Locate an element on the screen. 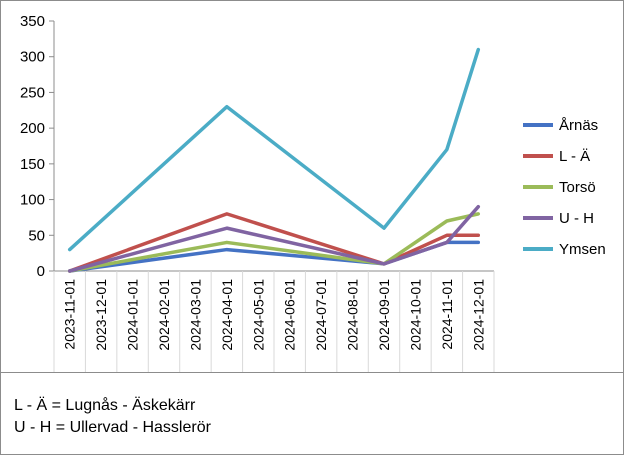  y-tick-label: 150 is located at coordinates (32, 164).